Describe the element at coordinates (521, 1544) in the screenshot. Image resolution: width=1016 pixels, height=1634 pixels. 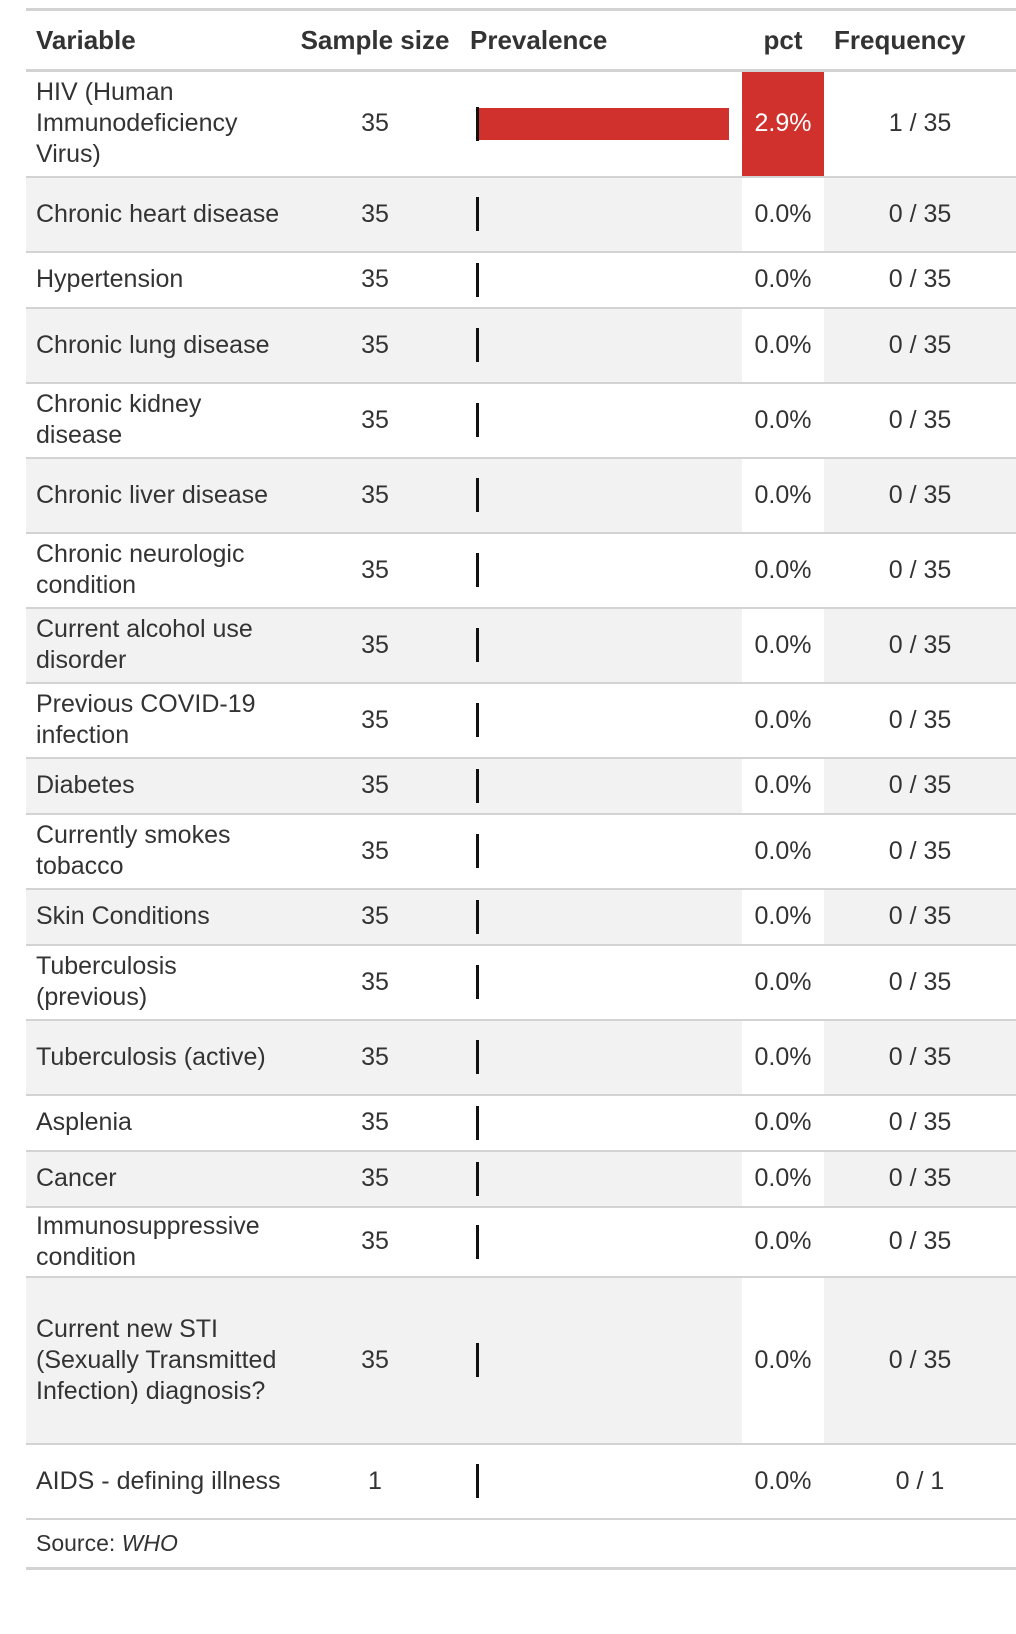
I see `source-note: Source: WHO` at that location.